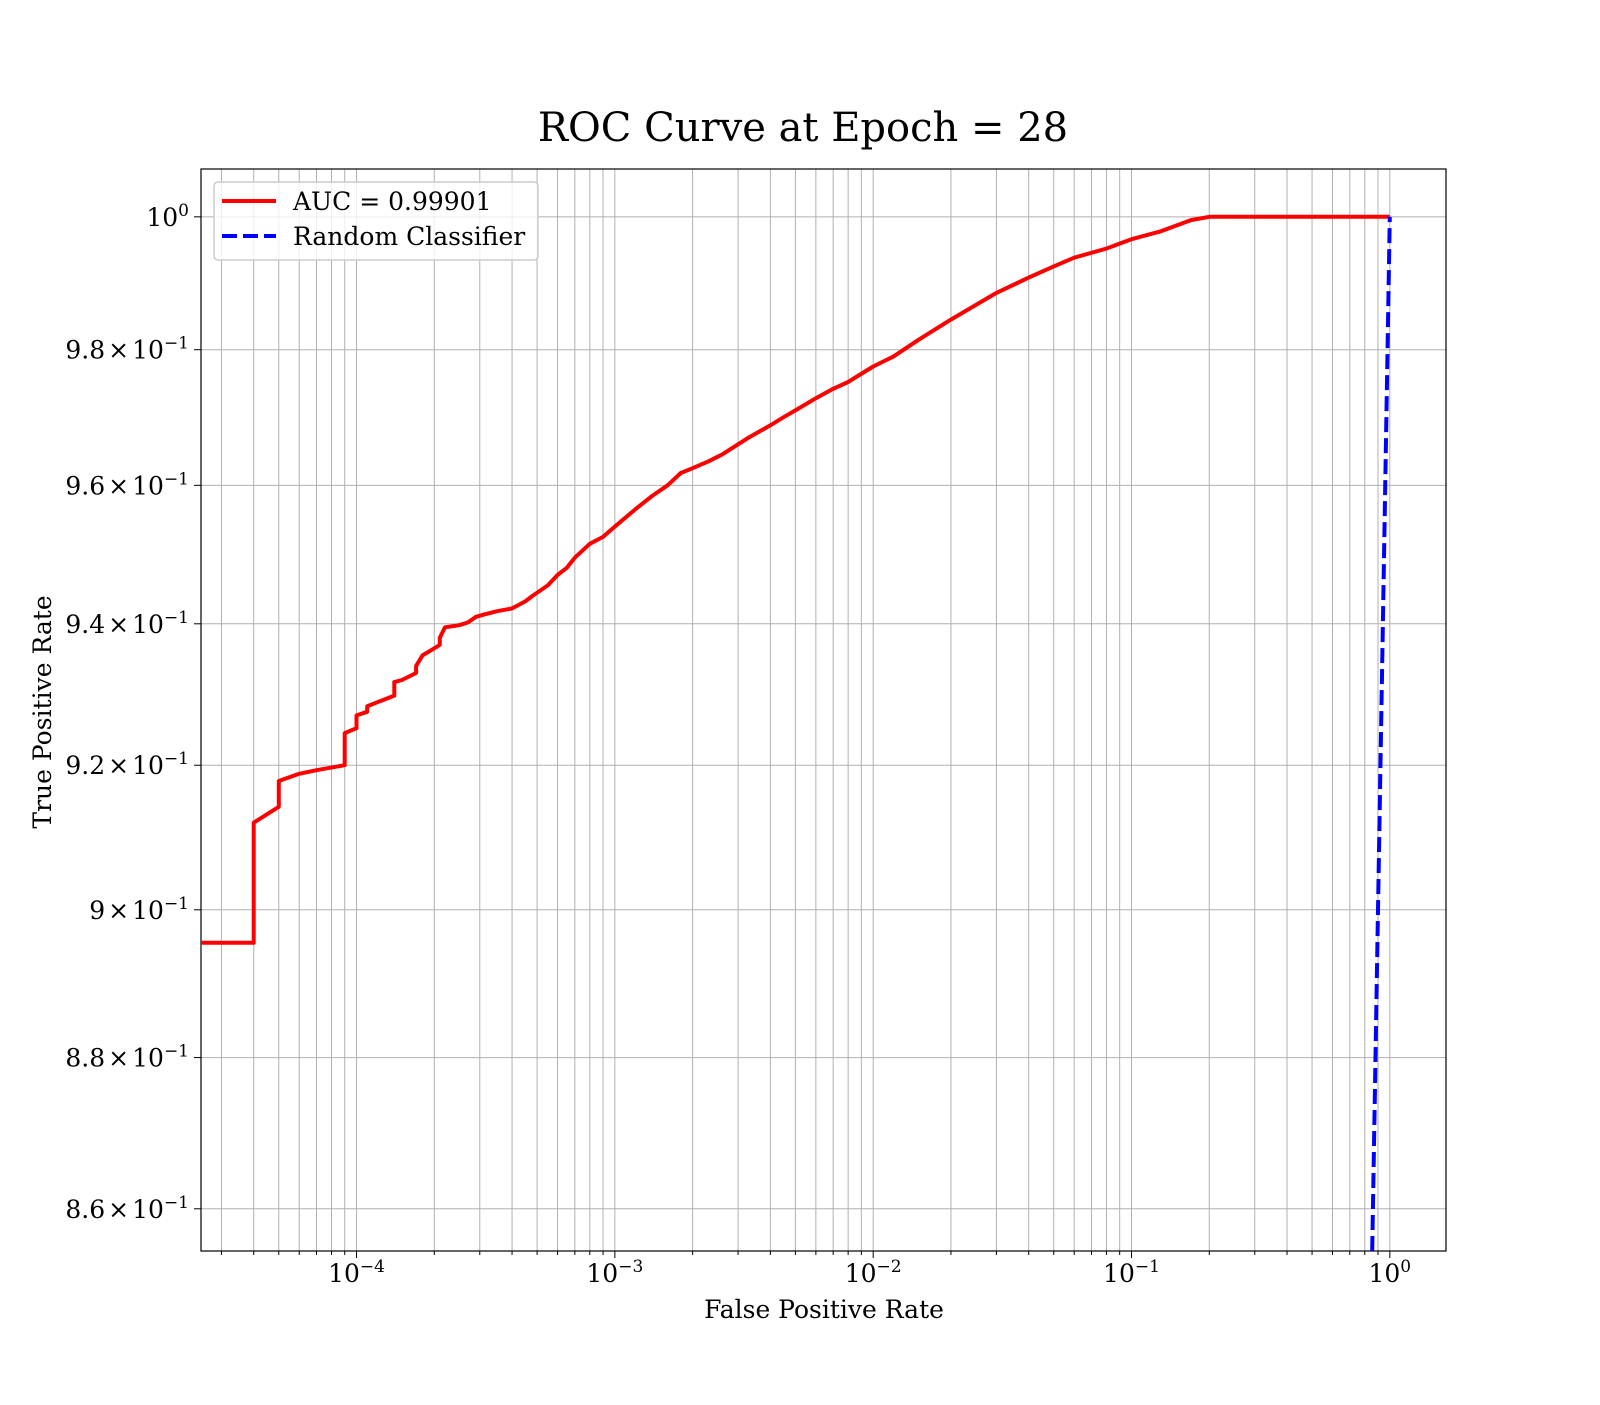 The width and height of the screenshot is (1600, 1405). I want to click on x-tick-label: 10⁻³, so click(614, 1272).